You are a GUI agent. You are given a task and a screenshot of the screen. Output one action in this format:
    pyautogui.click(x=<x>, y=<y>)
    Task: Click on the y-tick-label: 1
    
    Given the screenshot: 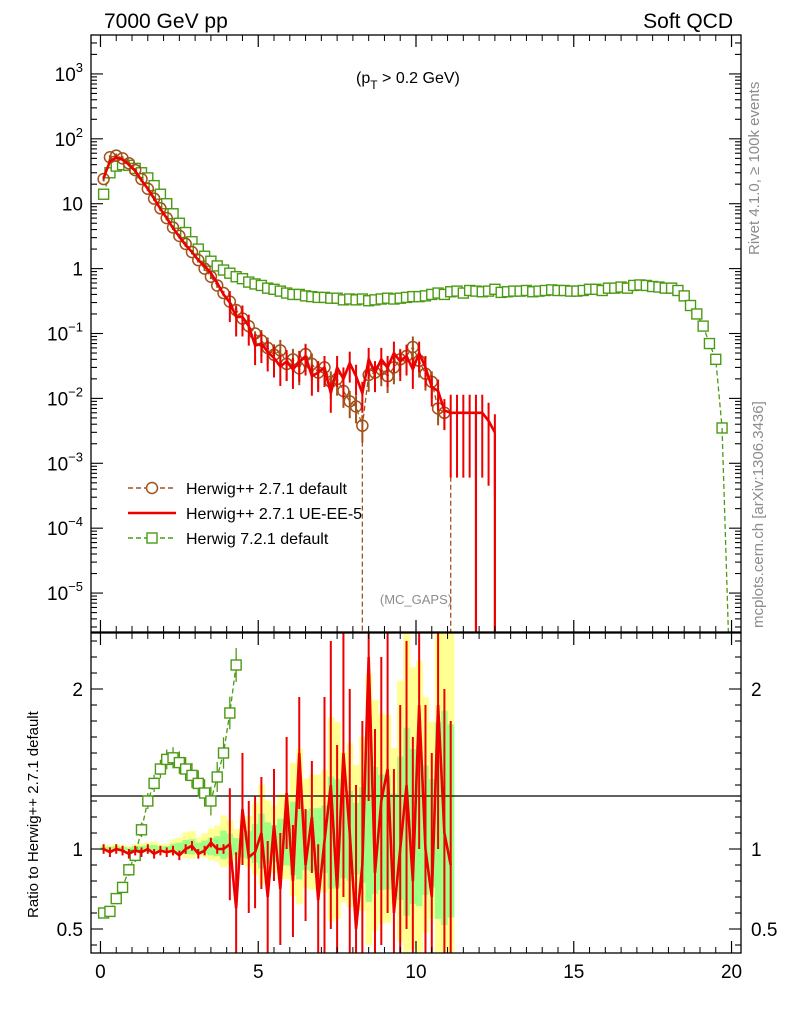 What is the action you would take?
    pyautogui.click(x=77, y=270)
    